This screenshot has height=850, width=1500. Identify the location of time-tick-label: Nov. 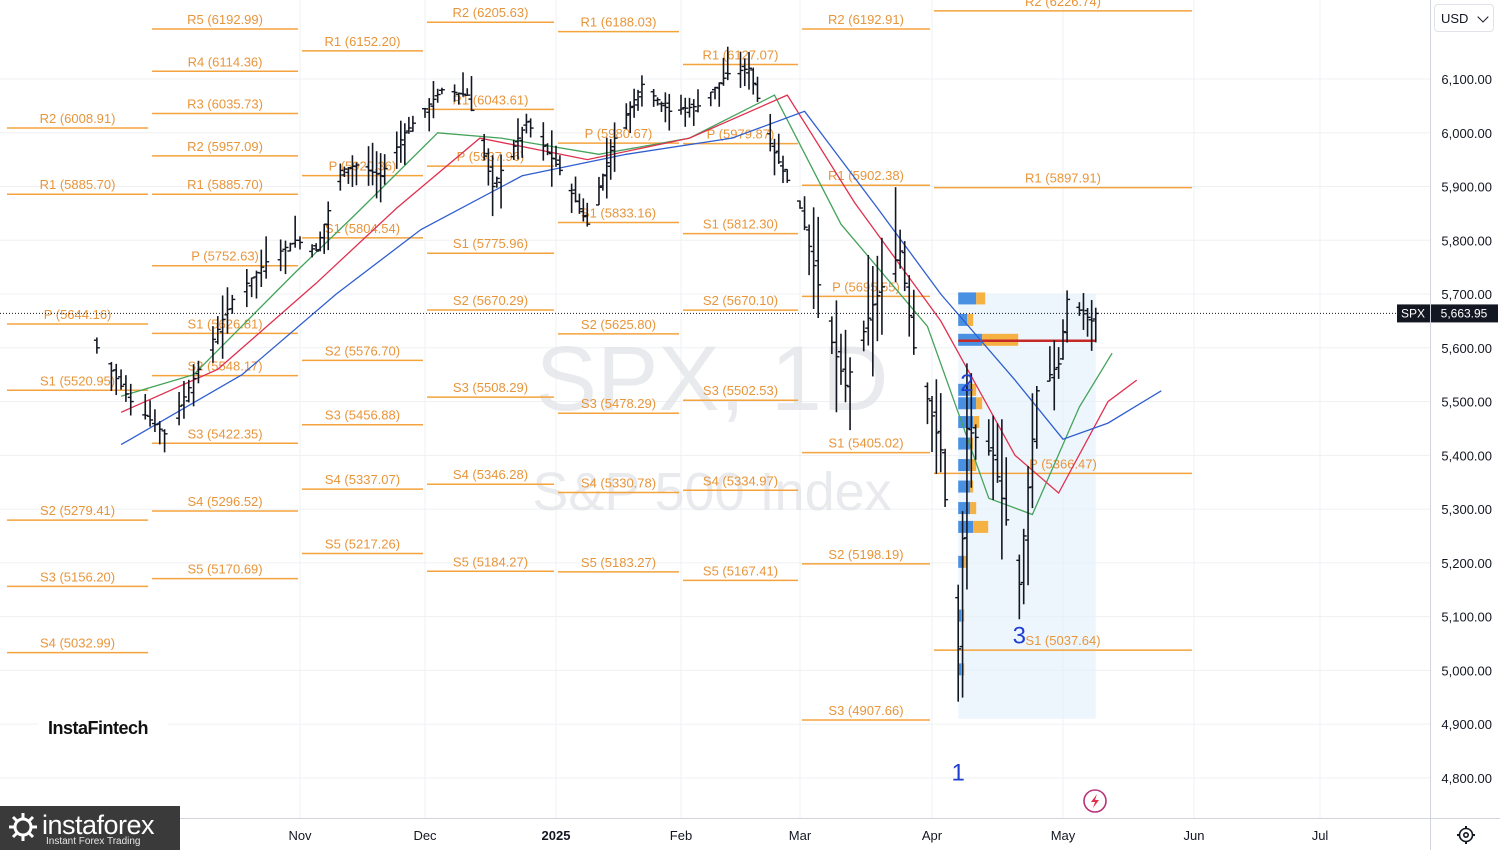
(300, 835).